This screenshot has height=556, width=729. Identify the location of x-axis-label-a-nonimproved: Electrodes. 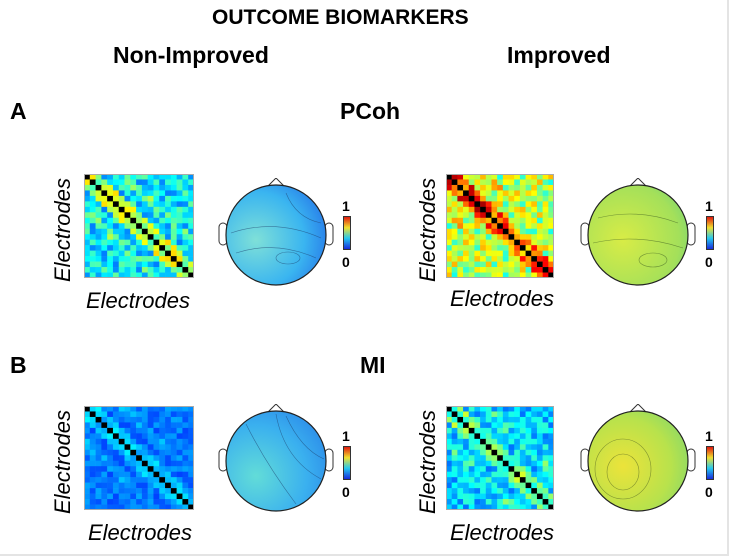
(138, 300).